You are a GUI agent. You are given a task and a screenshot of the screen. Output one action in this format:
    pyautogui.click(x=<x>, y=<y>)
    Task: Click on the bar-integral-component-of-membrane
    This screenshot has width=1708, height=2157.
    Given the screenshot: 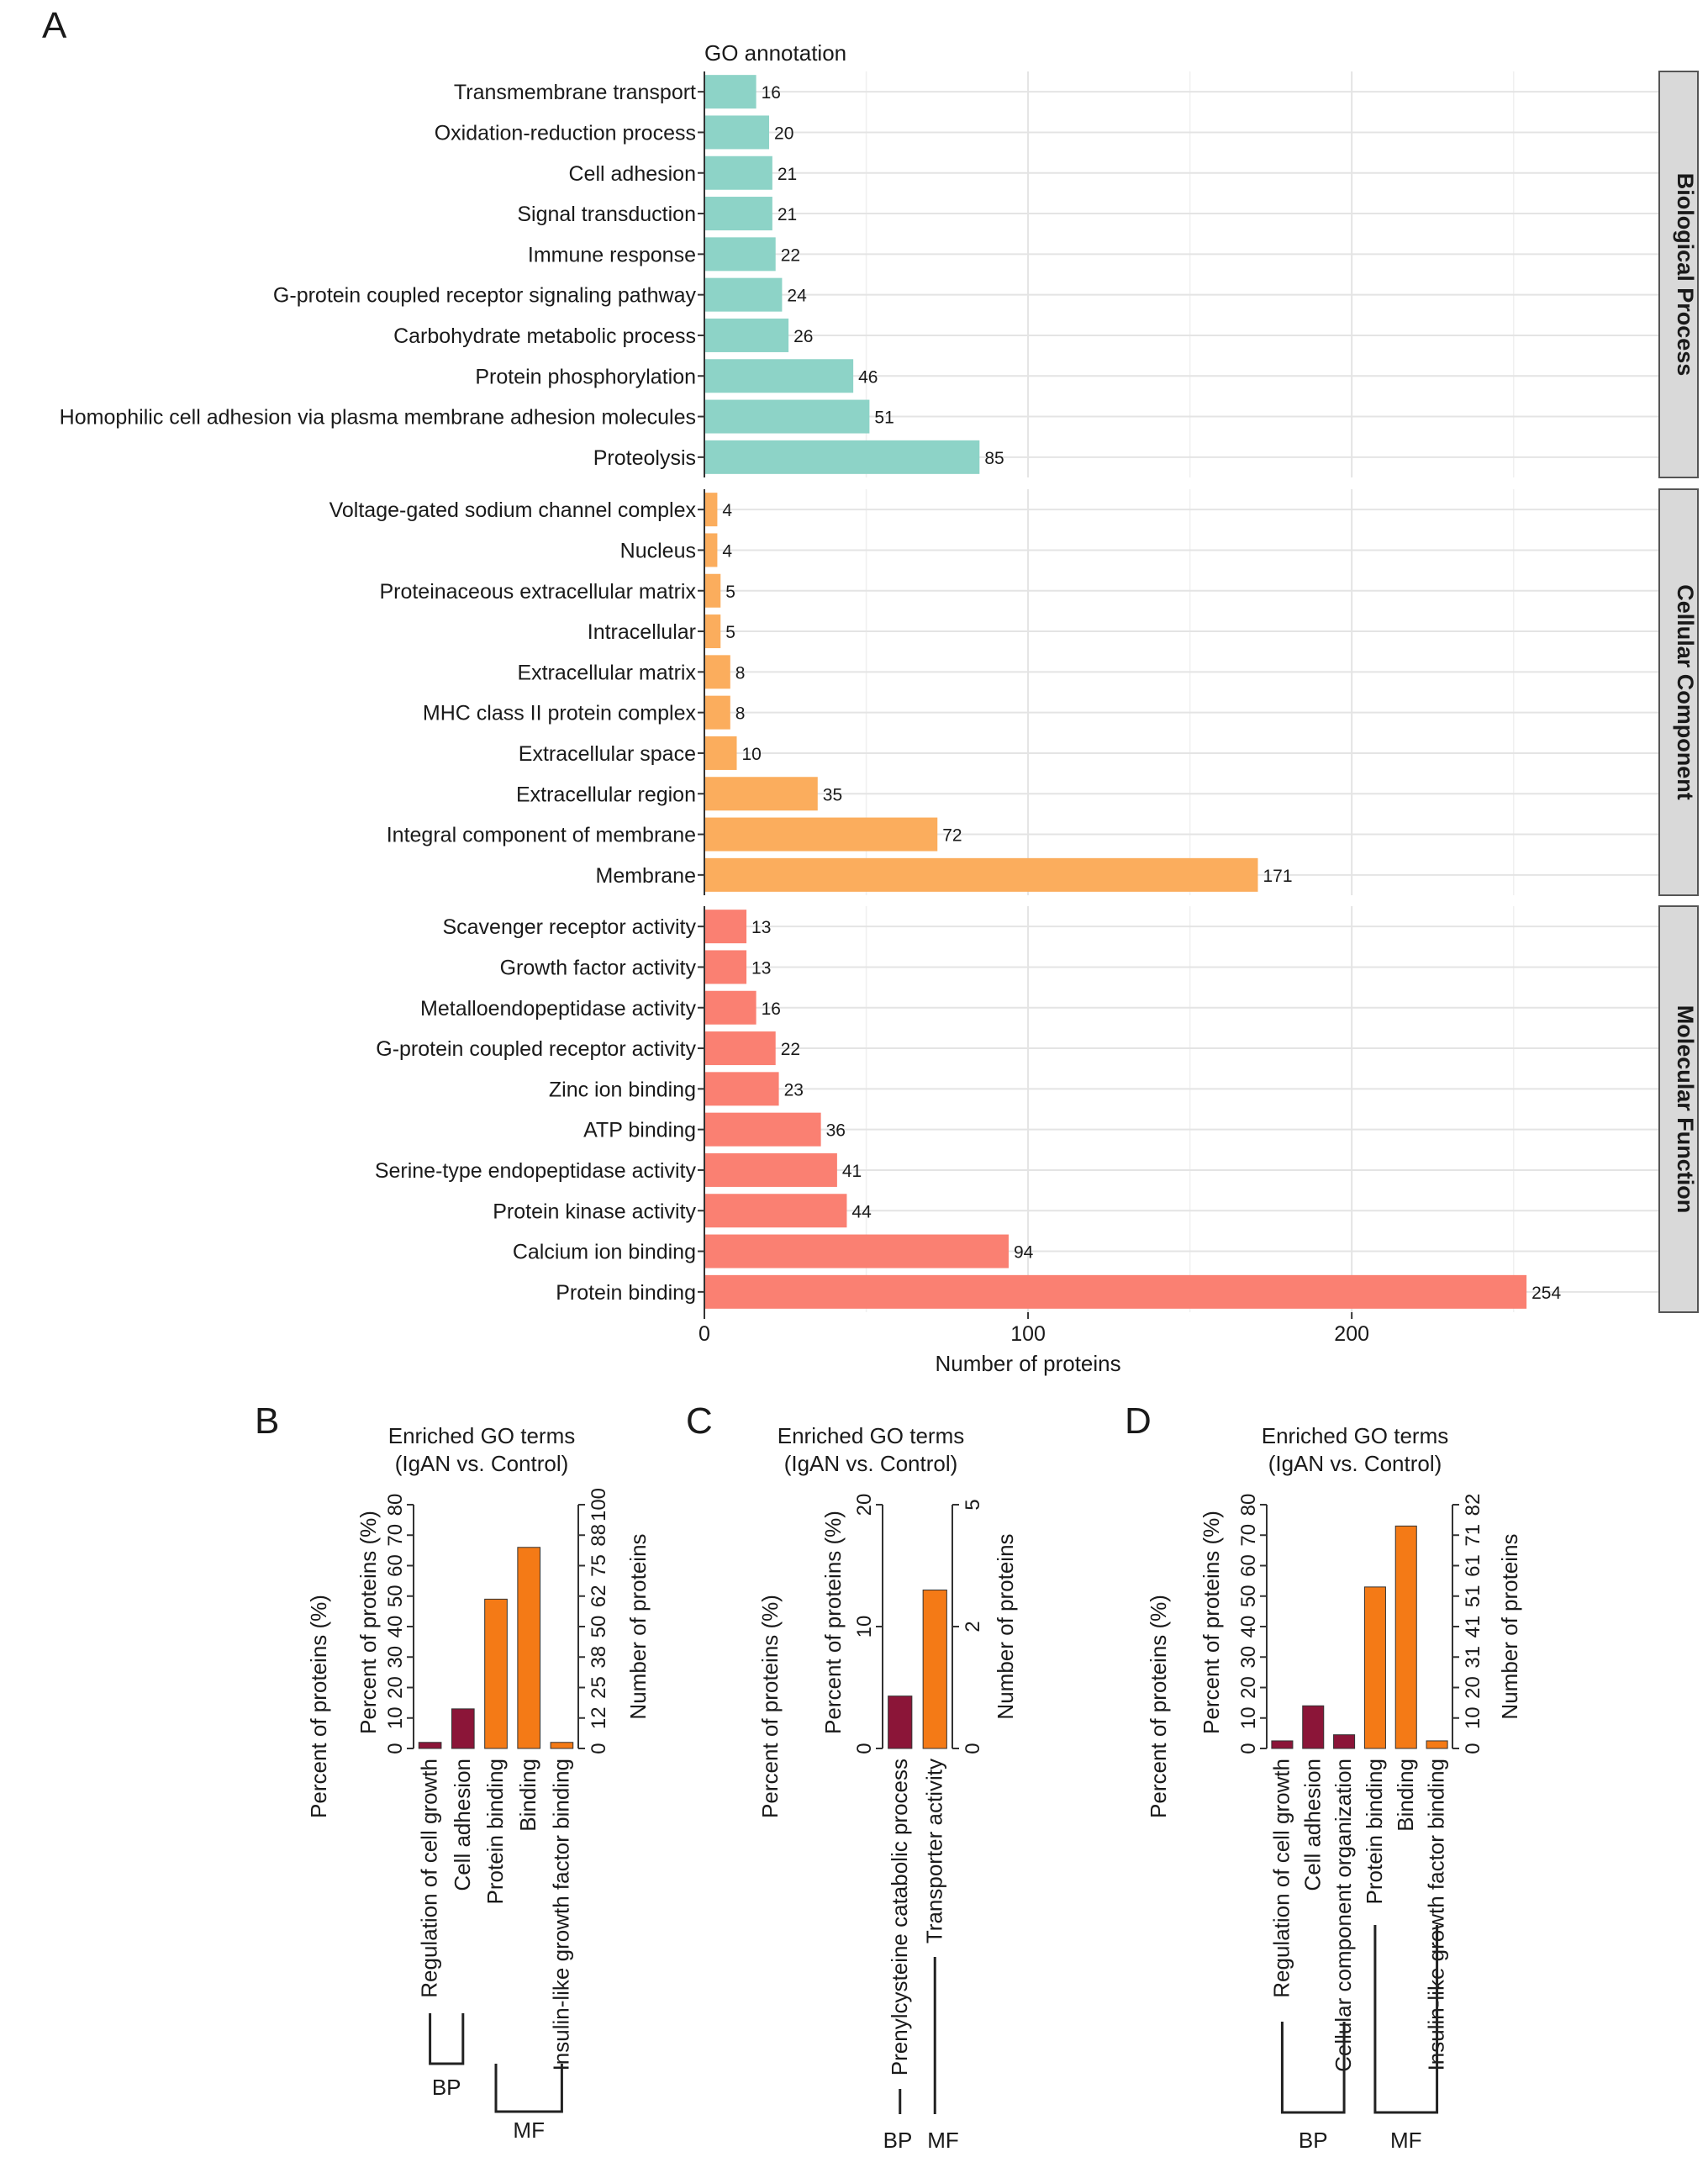 What is the action you would take?
    pyautogui.click(x=821, y=834)
    